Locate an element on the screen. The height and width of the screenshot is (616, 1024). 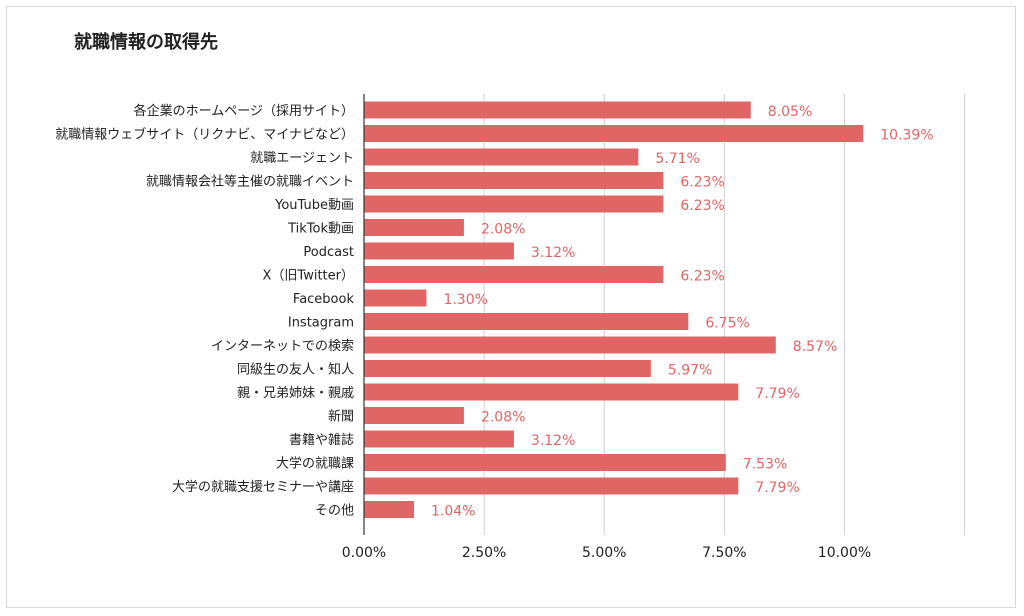
category-label: Podcast is located at coordinates (328, 252).